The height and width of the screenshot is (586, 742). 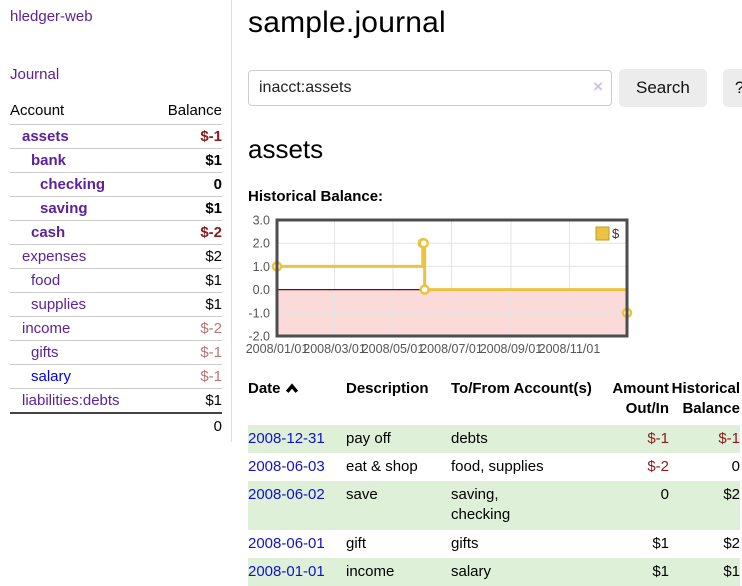 What do you see at coordinates (186, 256) in the screenshot?
I see `account-balance: $2` at bounding box center [186, 256].